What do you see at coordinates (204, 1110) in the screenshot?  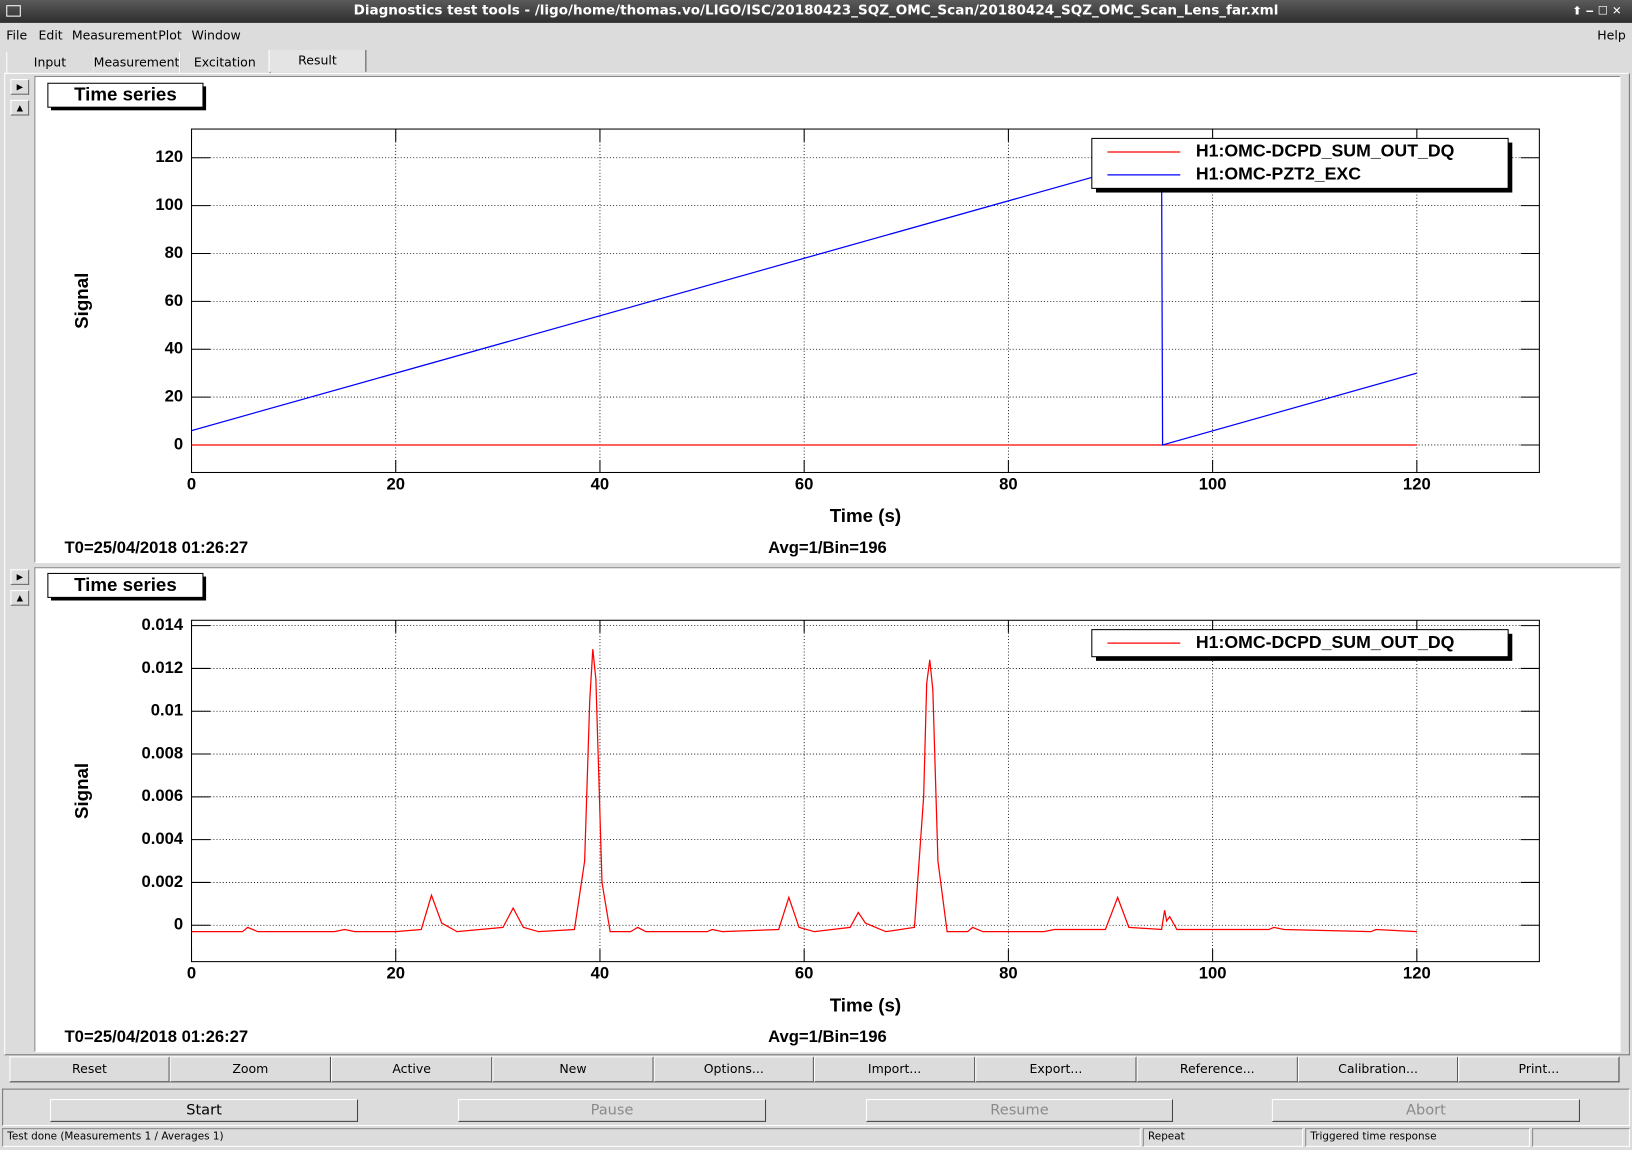 I see `run-button: Start` at bounding box center [204, 1110].